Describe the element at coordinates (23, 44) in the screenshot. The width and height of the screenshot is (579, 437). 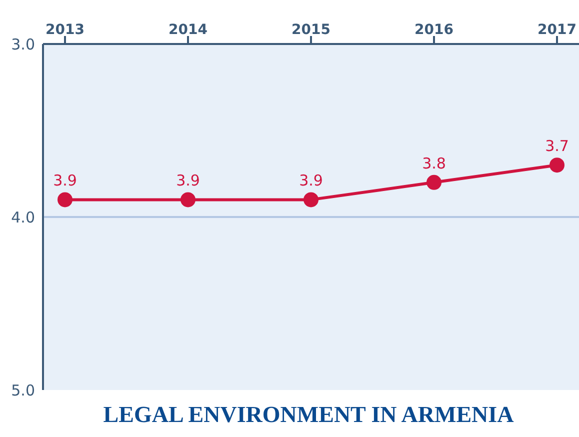
I see `y-tick-label: 3.0` at that location.